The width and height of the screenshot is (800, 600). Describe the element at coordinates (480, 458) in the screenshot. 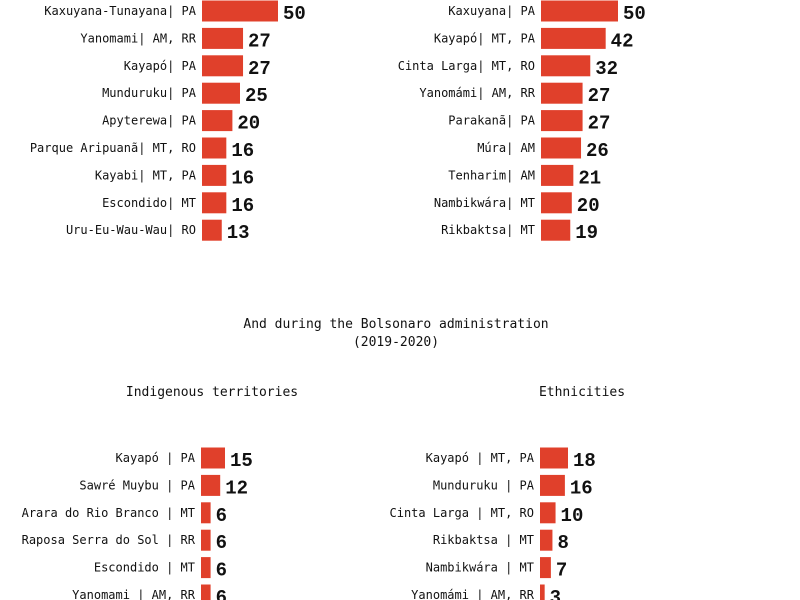

I see `category-label: Kayapó | MT, PA` at that location.